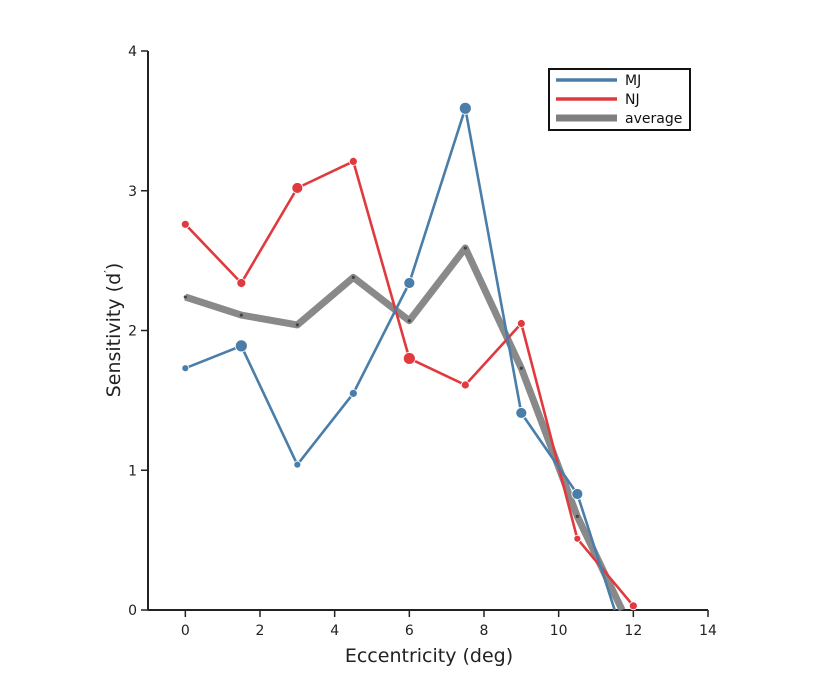  What do you see at coordinates (619, 99) in the screenshot?
I see `legend: MJ NJ average` at bounding box center [619, 99].